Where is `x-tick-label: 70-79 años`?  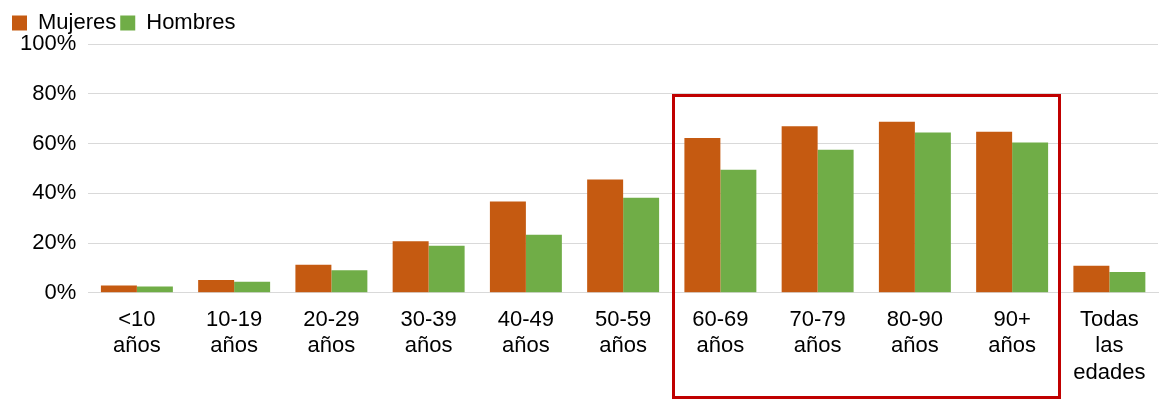
x-tick-label: 70-79 años is located at coordinates (817, 332).